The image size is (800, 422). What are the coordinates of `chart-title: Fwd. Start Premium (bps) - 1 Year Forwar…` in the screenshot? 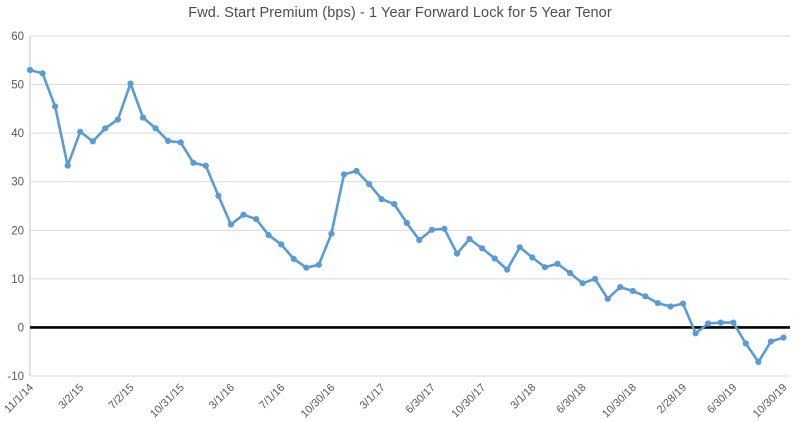 It's located at (400, 13).